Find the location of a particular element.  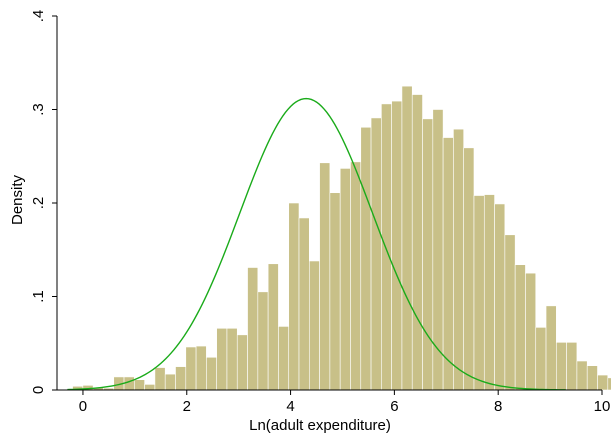

y-tick-label: .2 is located at coordinates (38, 203).